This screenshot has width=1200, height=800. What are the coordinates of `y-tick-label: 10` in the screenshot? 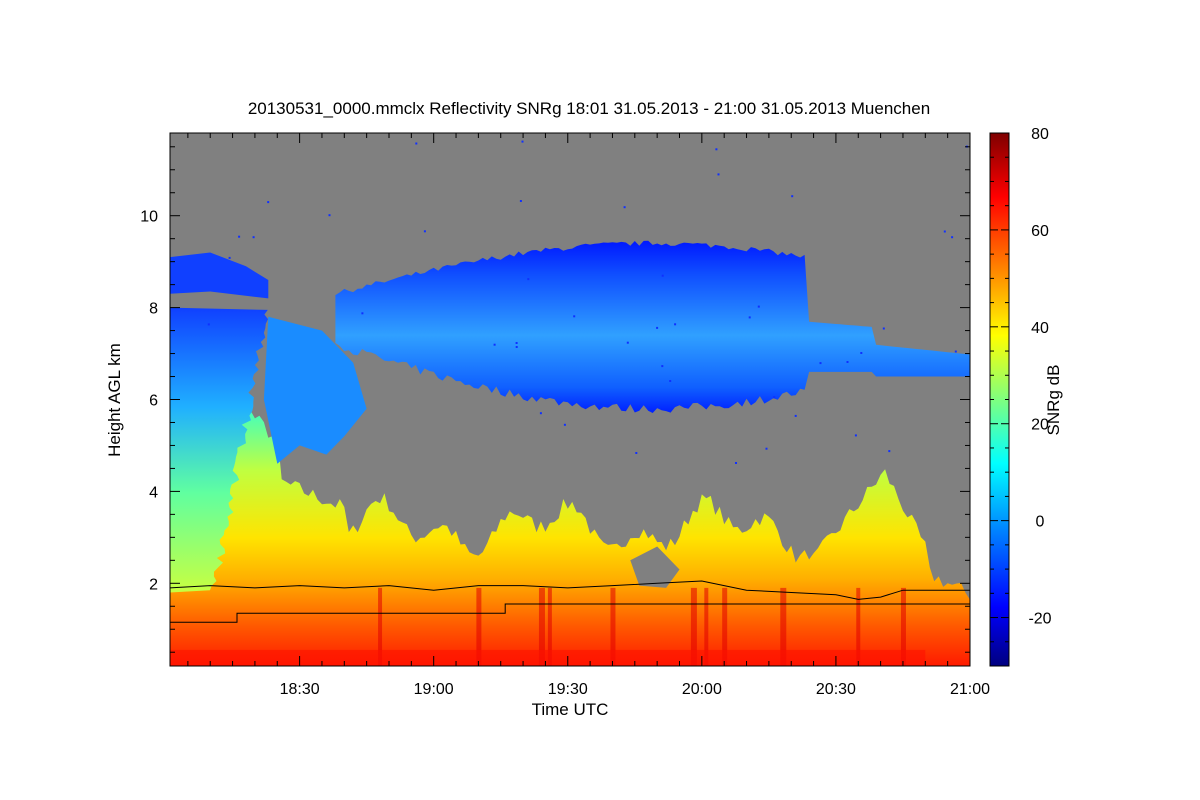 It's located at (149, 217).